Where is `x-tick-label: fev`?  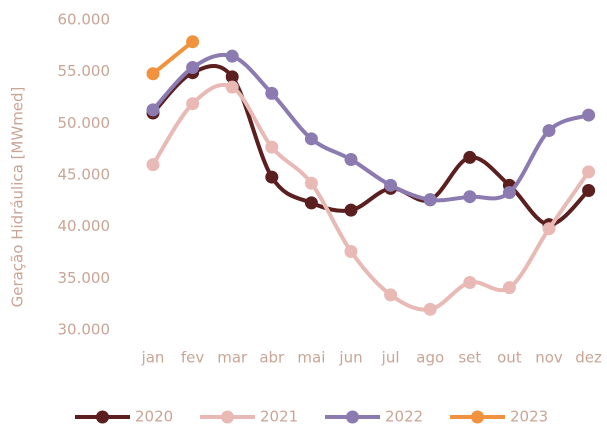
x-tick-label: fev is located at coordinates (193, 358).